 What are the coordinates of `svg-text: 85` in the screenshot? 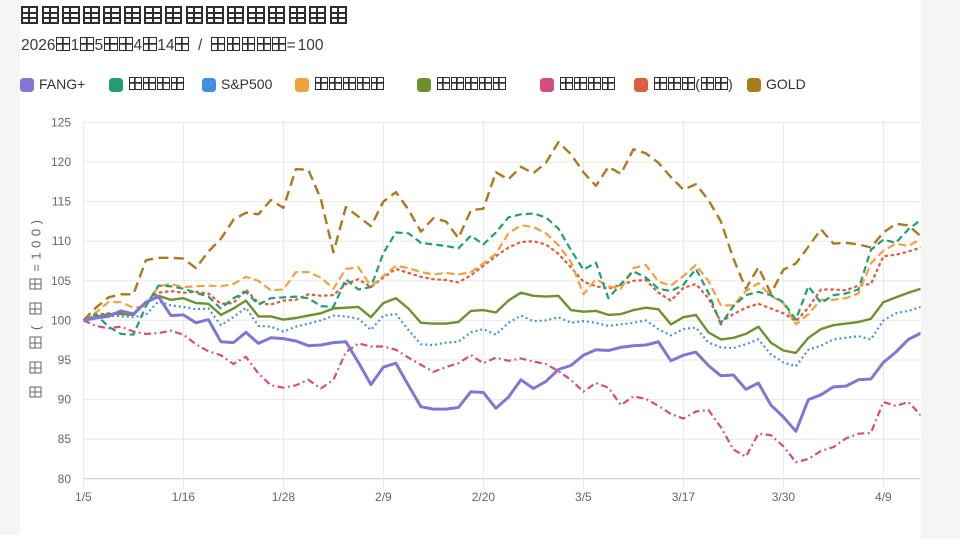 It's located at (65, 439).